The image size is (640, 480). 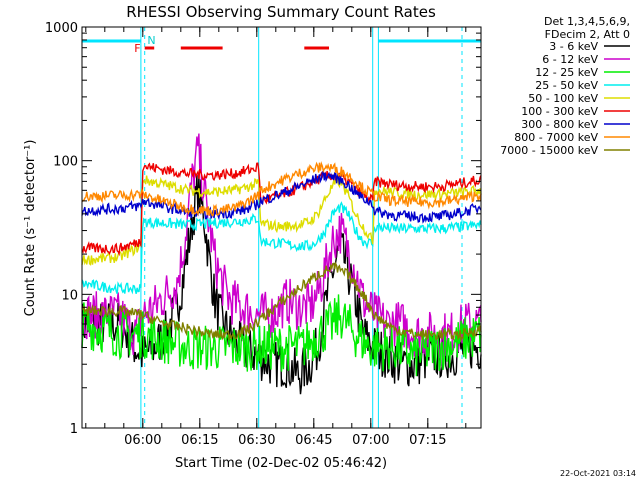 What do you see at coordinates (587, 21) in the screenshot?
I see `legend-header-0: Det 1,3,4,5,6,9,` at bounding box center [587, 21].